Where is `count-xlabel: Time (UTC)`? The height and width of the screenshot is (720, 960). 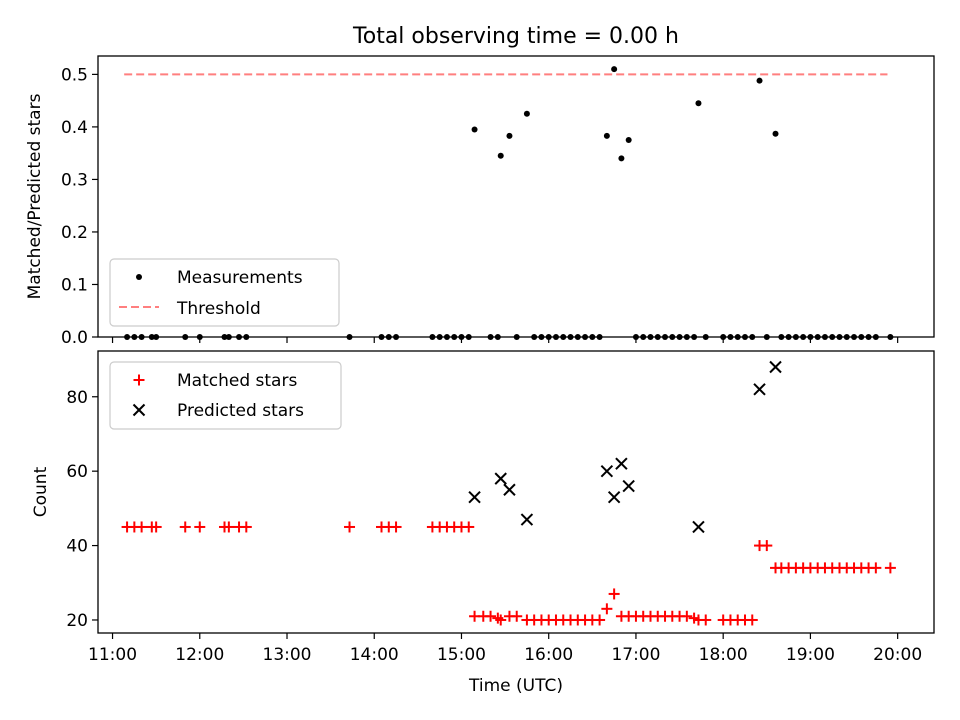 count-xlabel: Time (UTC) is located at coordinates (515, 686).